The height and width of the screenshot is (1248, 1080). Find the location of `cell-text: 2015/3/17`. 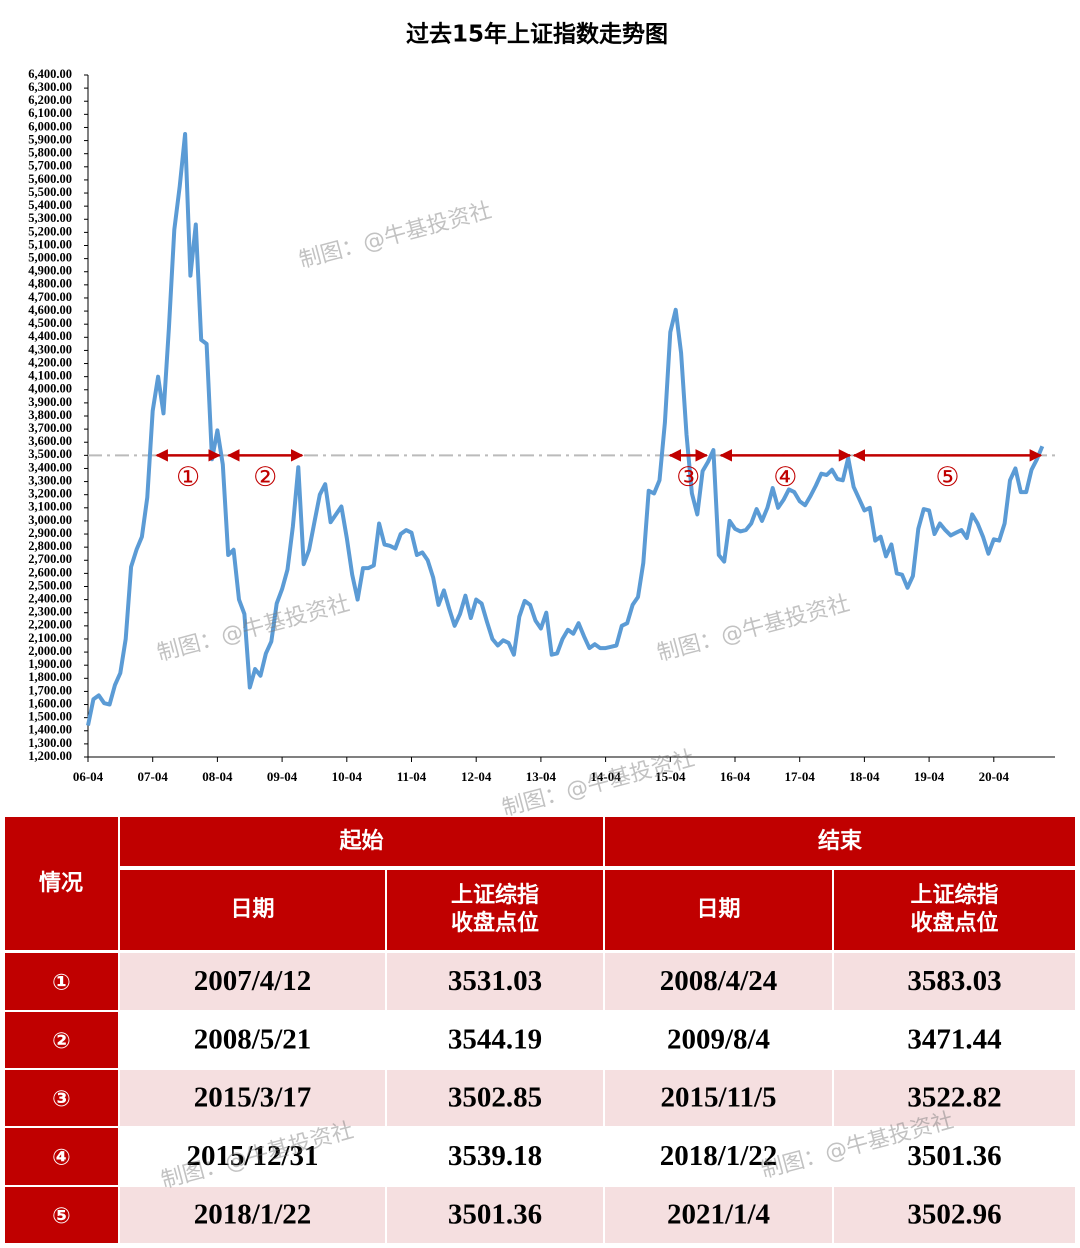

cell-text: 2015/3/17 is located at coordinates (253, 1098).